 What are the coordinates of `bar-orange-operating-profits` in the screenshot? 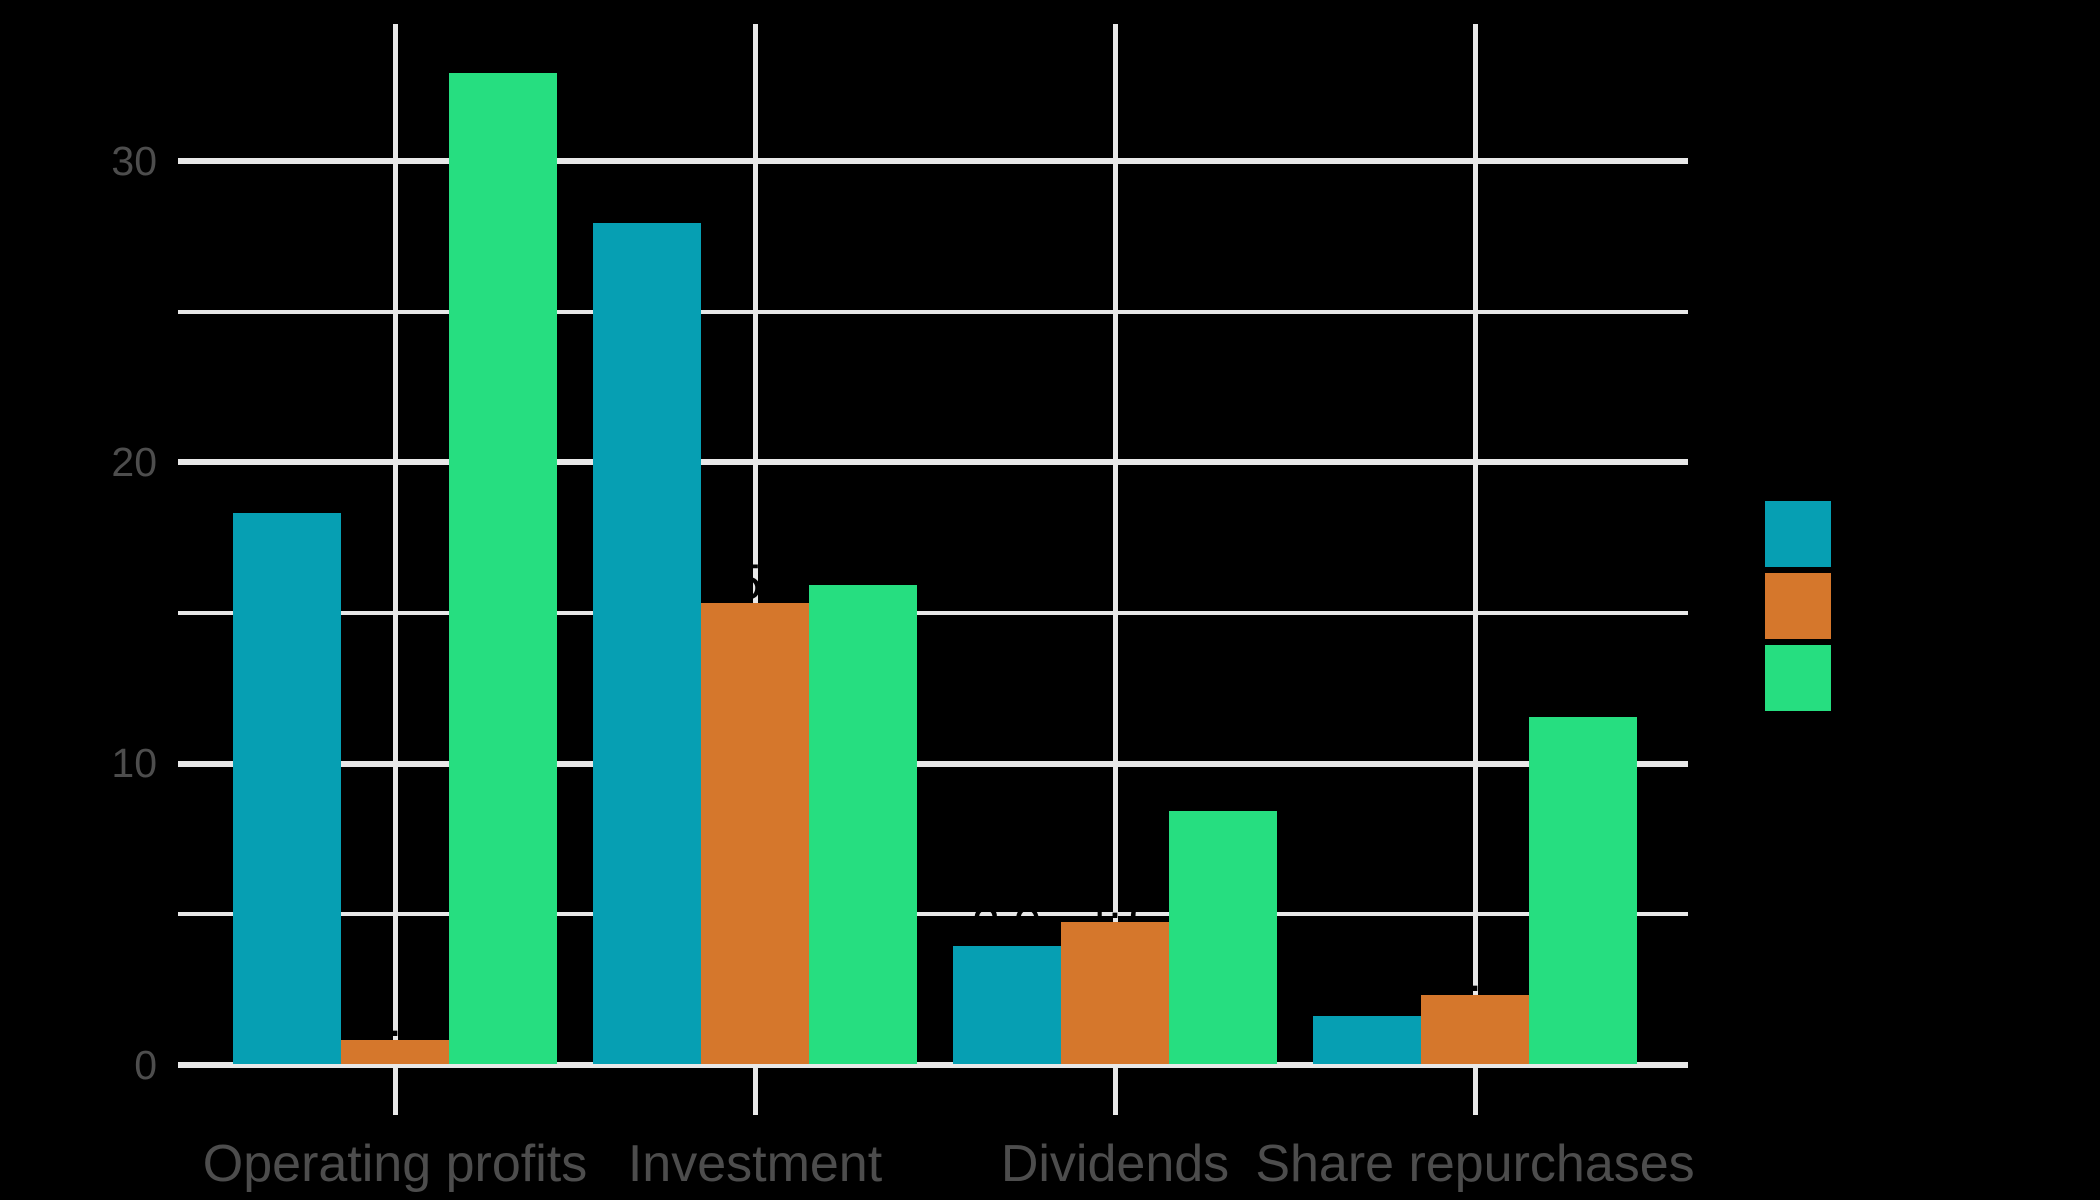 It's located at (395, 1051).